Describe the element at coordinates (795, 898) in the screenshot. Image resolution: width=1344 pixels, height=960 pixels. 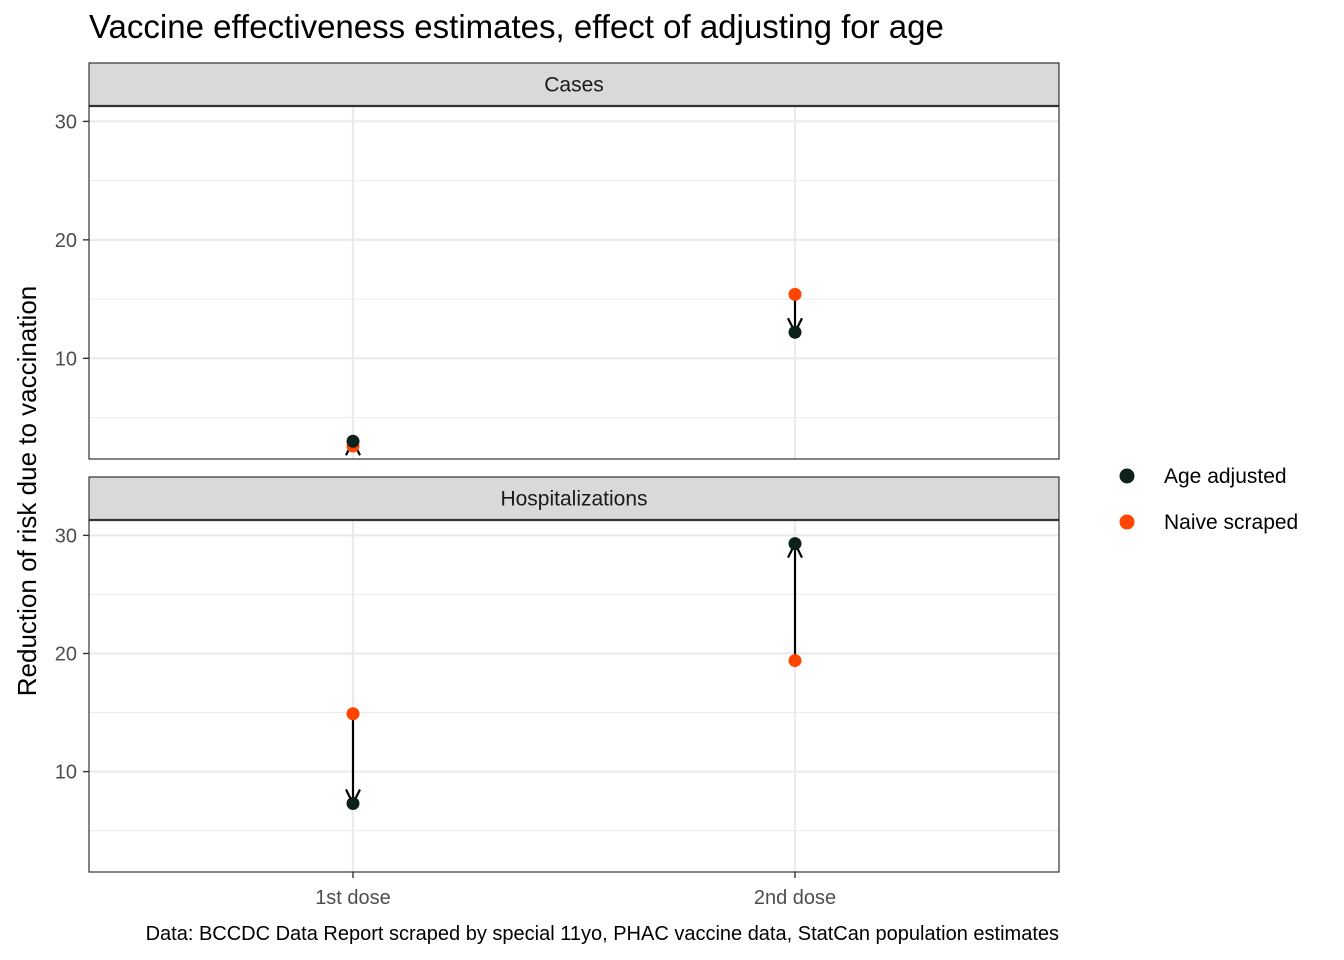
I see `x-tick-label: 2nd dose` at that location.